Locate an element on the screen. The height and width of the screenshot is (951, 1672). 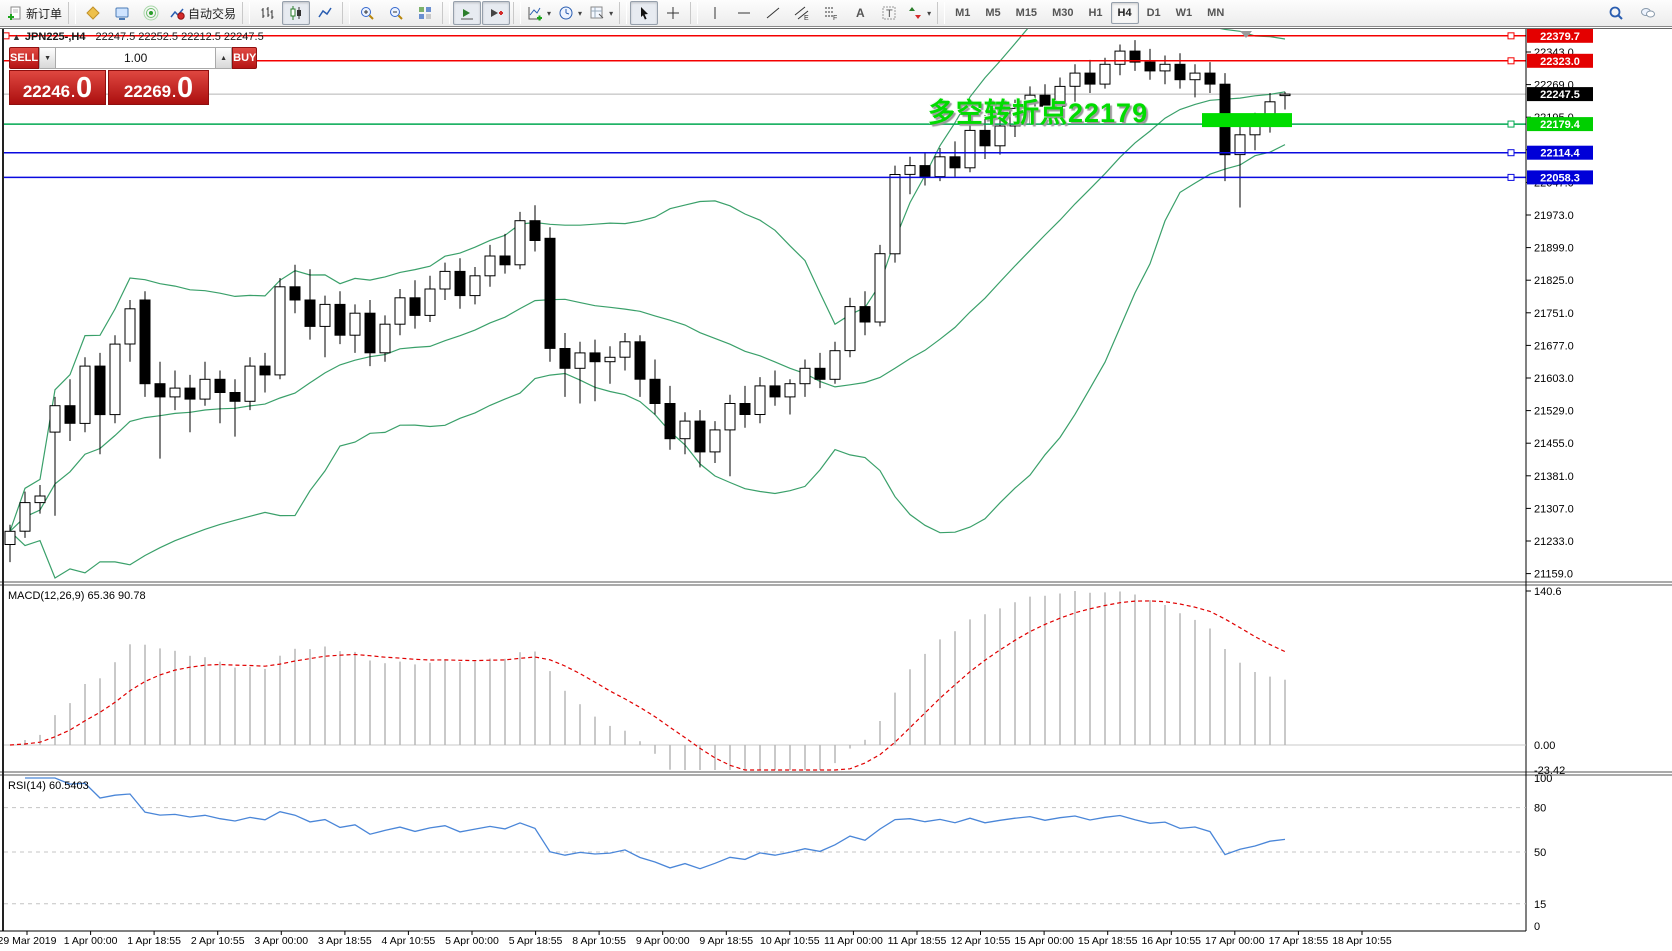
sell-price-display: 22246. 0 is located at coordinates (57, 87).